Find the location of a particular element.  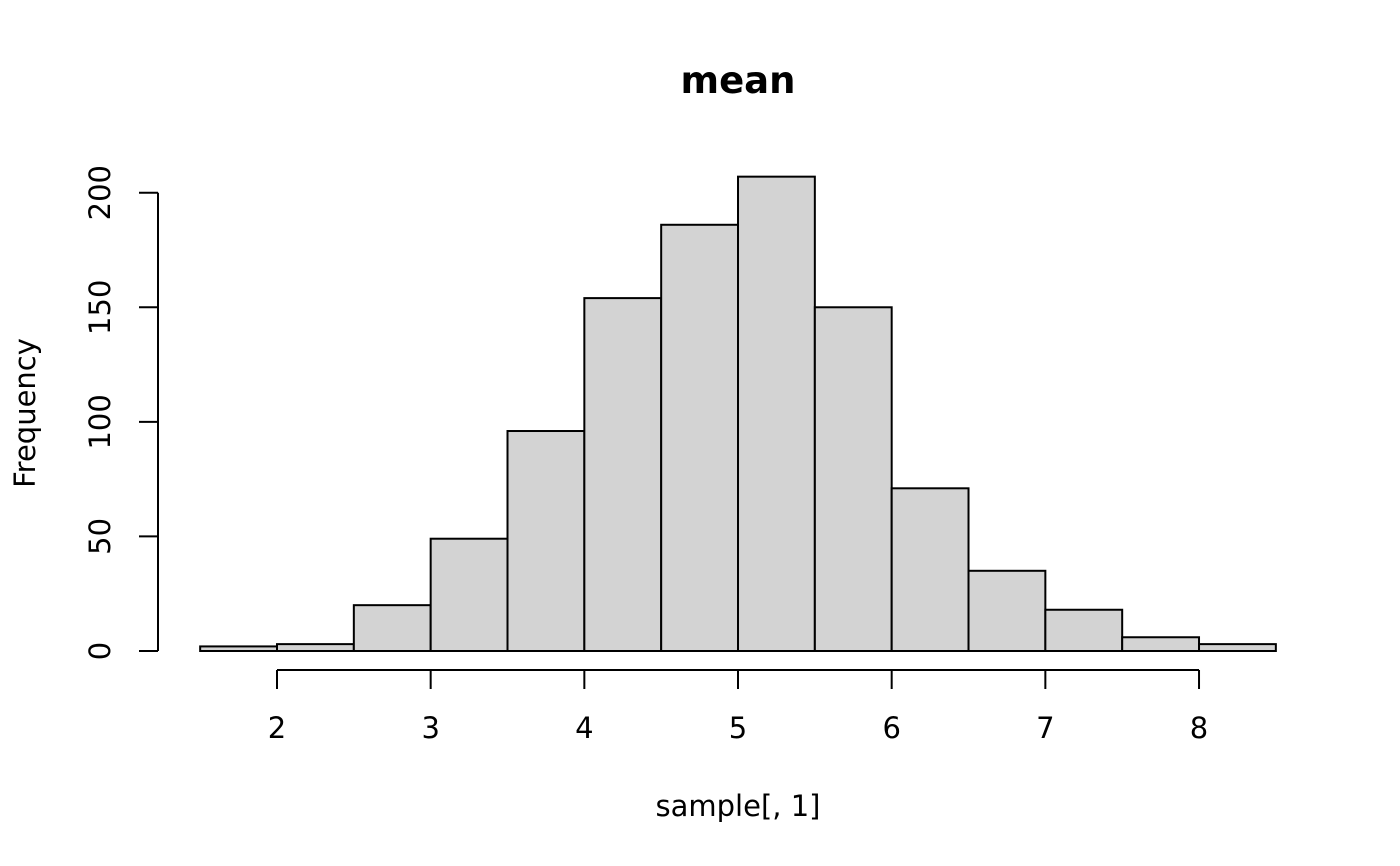

x-tick-label: 3 is located at coordinates (430, 728).